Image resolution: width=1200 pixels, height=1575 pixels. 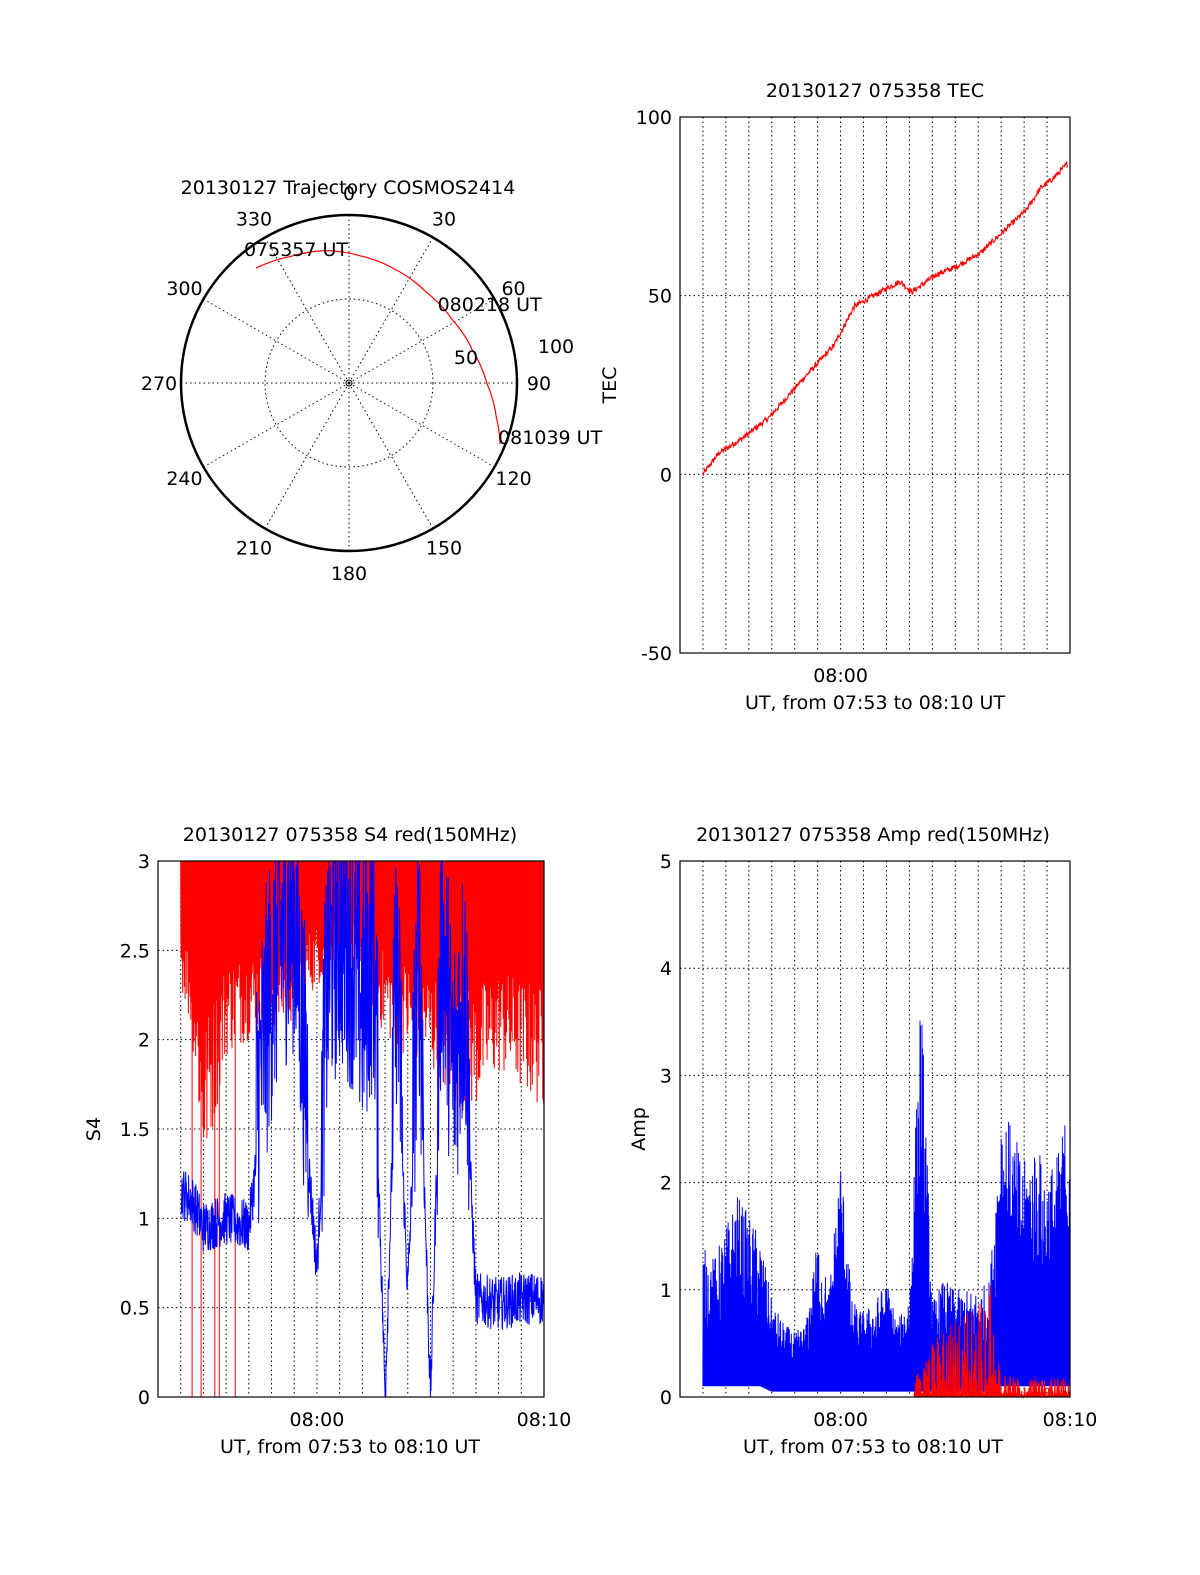 What do you see at coordinates (466, 358) in the screenshot?
I see `polar-radial-label: 50` at bounding box center [466, 358].